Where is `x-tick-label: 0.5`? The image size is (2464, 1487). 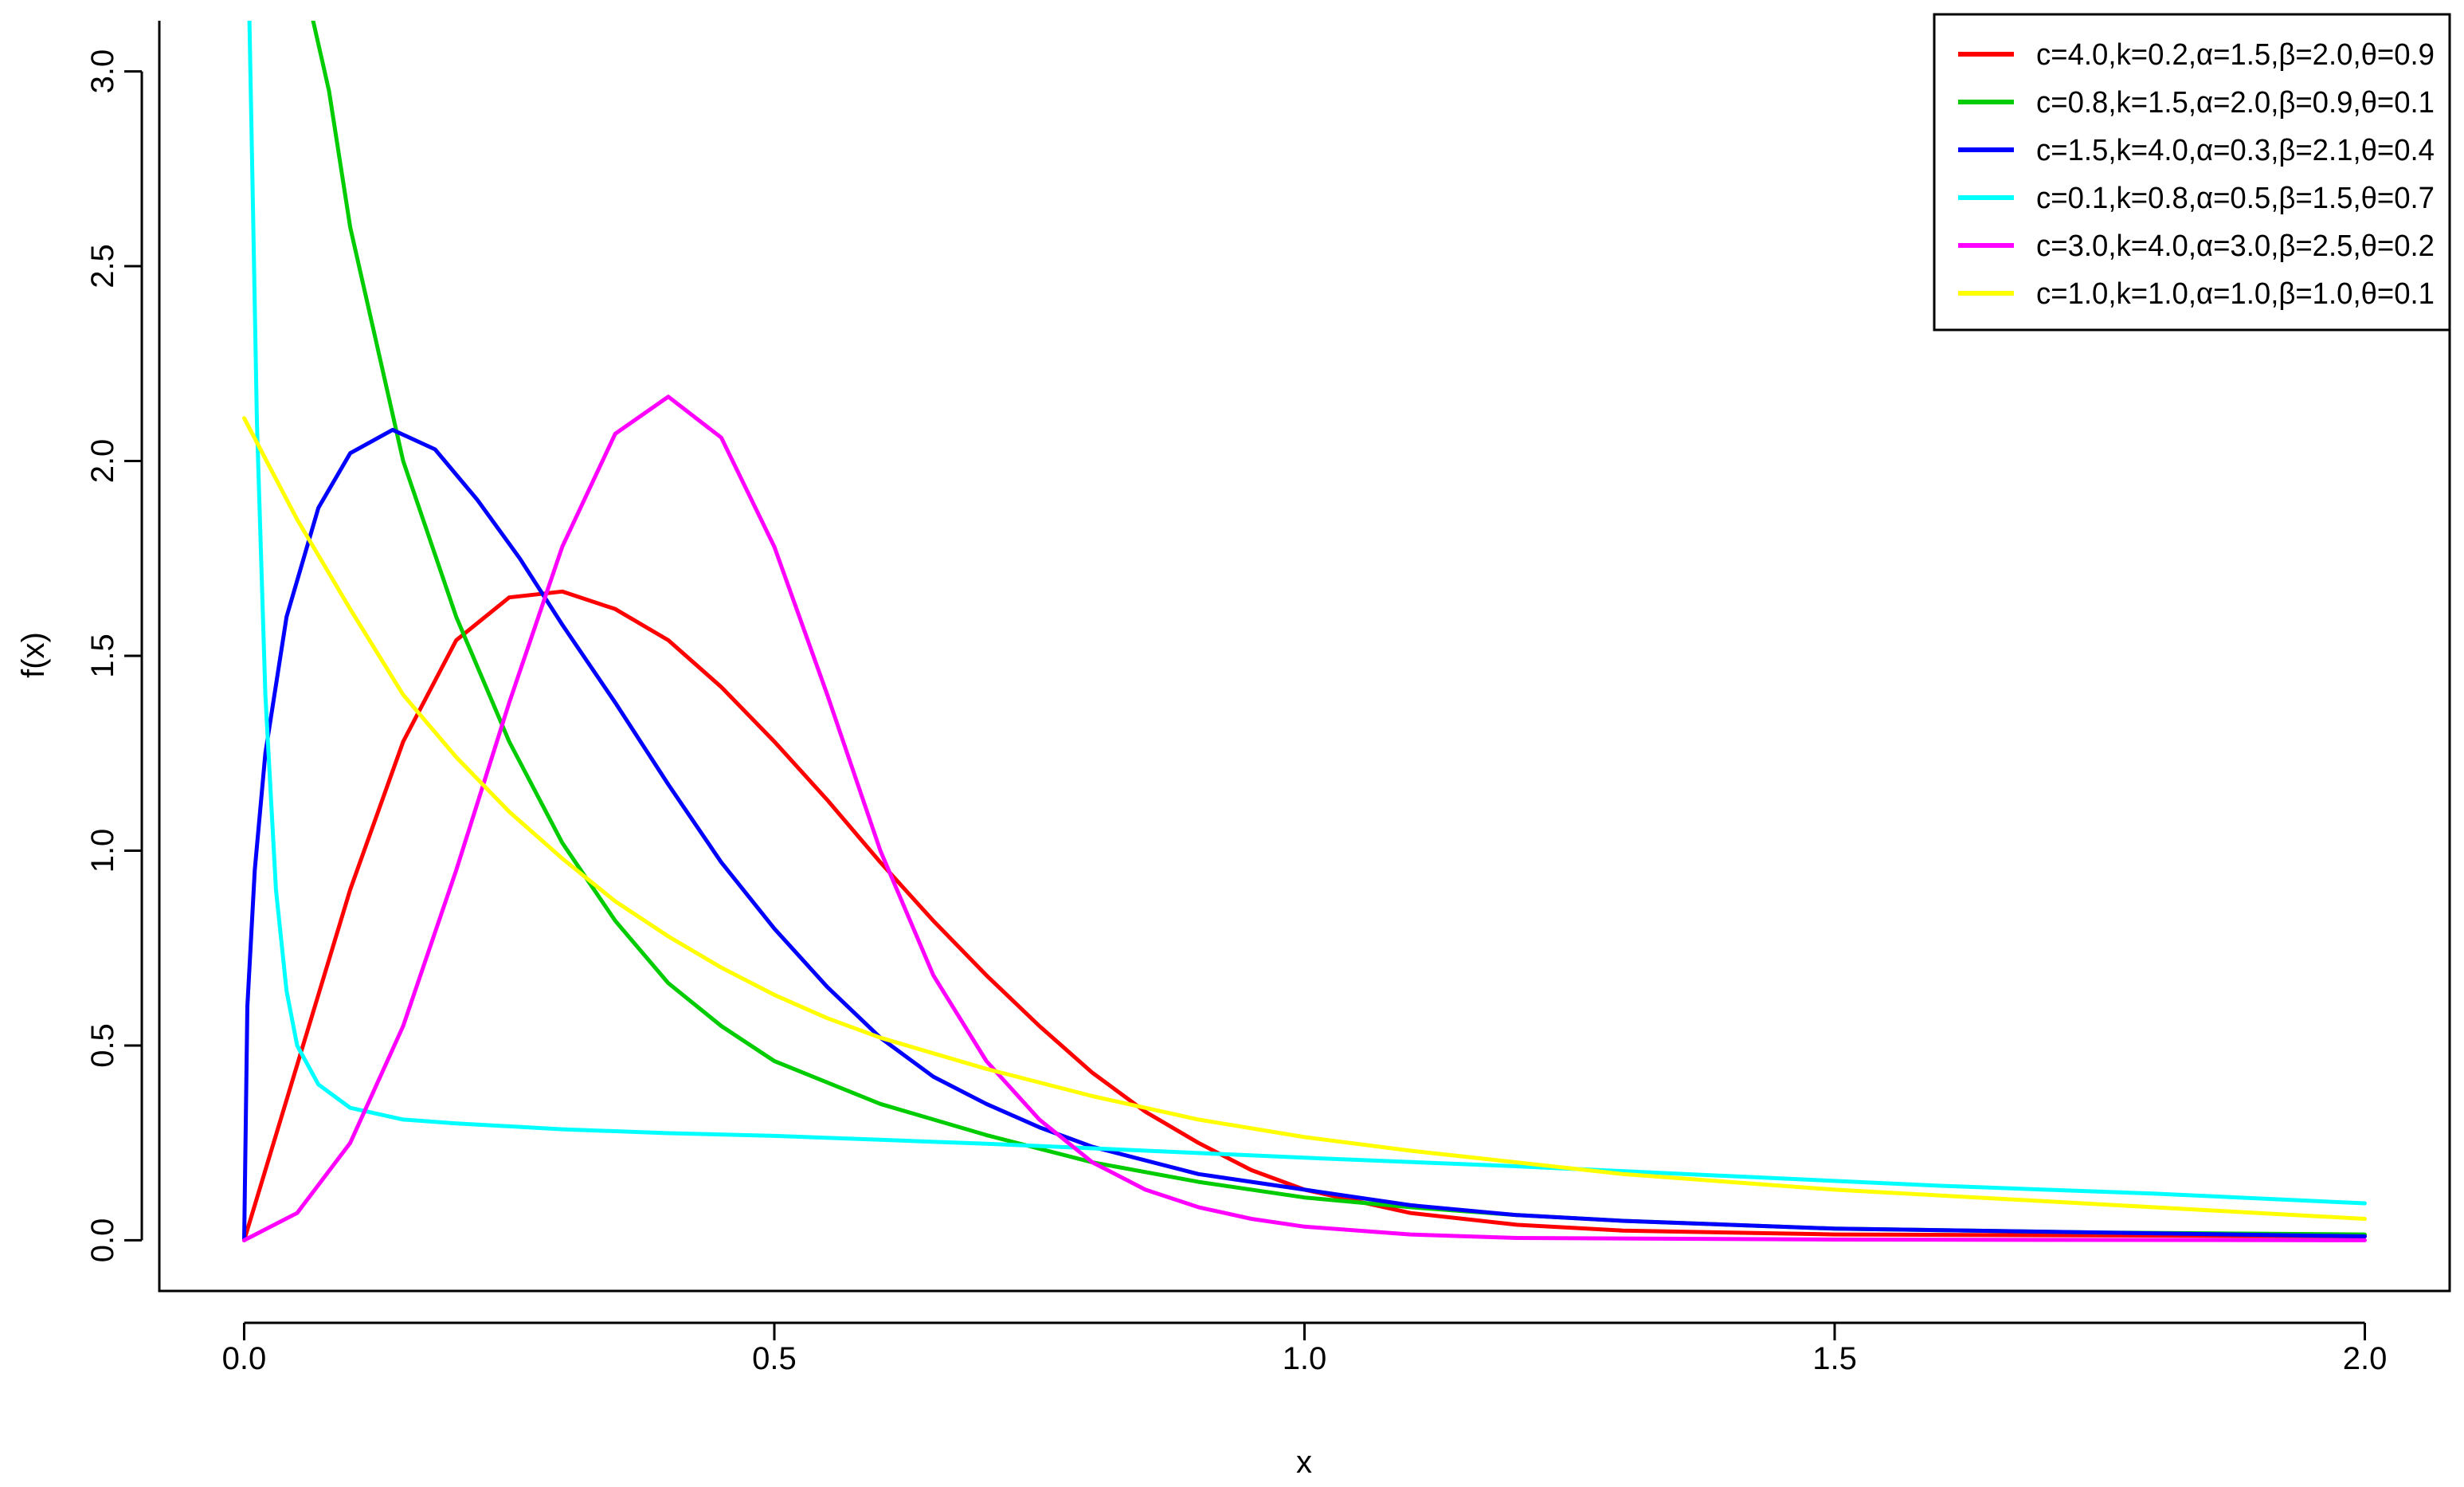 x-tick-label: 0.5 is located at coordinates (774, 1358).